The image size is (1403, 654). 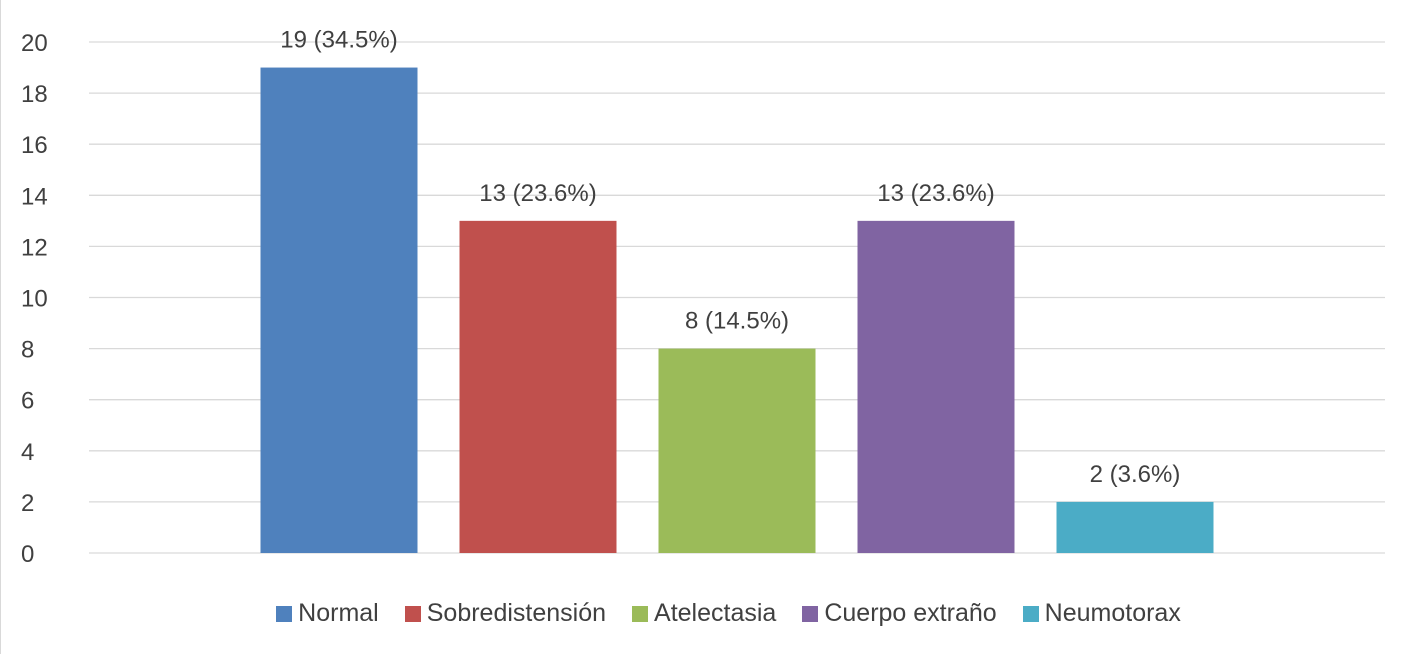 What do you see at coordinates (34, 196) in the screenshot?
I see `y-tick-label: 14` at bounding box center [34, 196].